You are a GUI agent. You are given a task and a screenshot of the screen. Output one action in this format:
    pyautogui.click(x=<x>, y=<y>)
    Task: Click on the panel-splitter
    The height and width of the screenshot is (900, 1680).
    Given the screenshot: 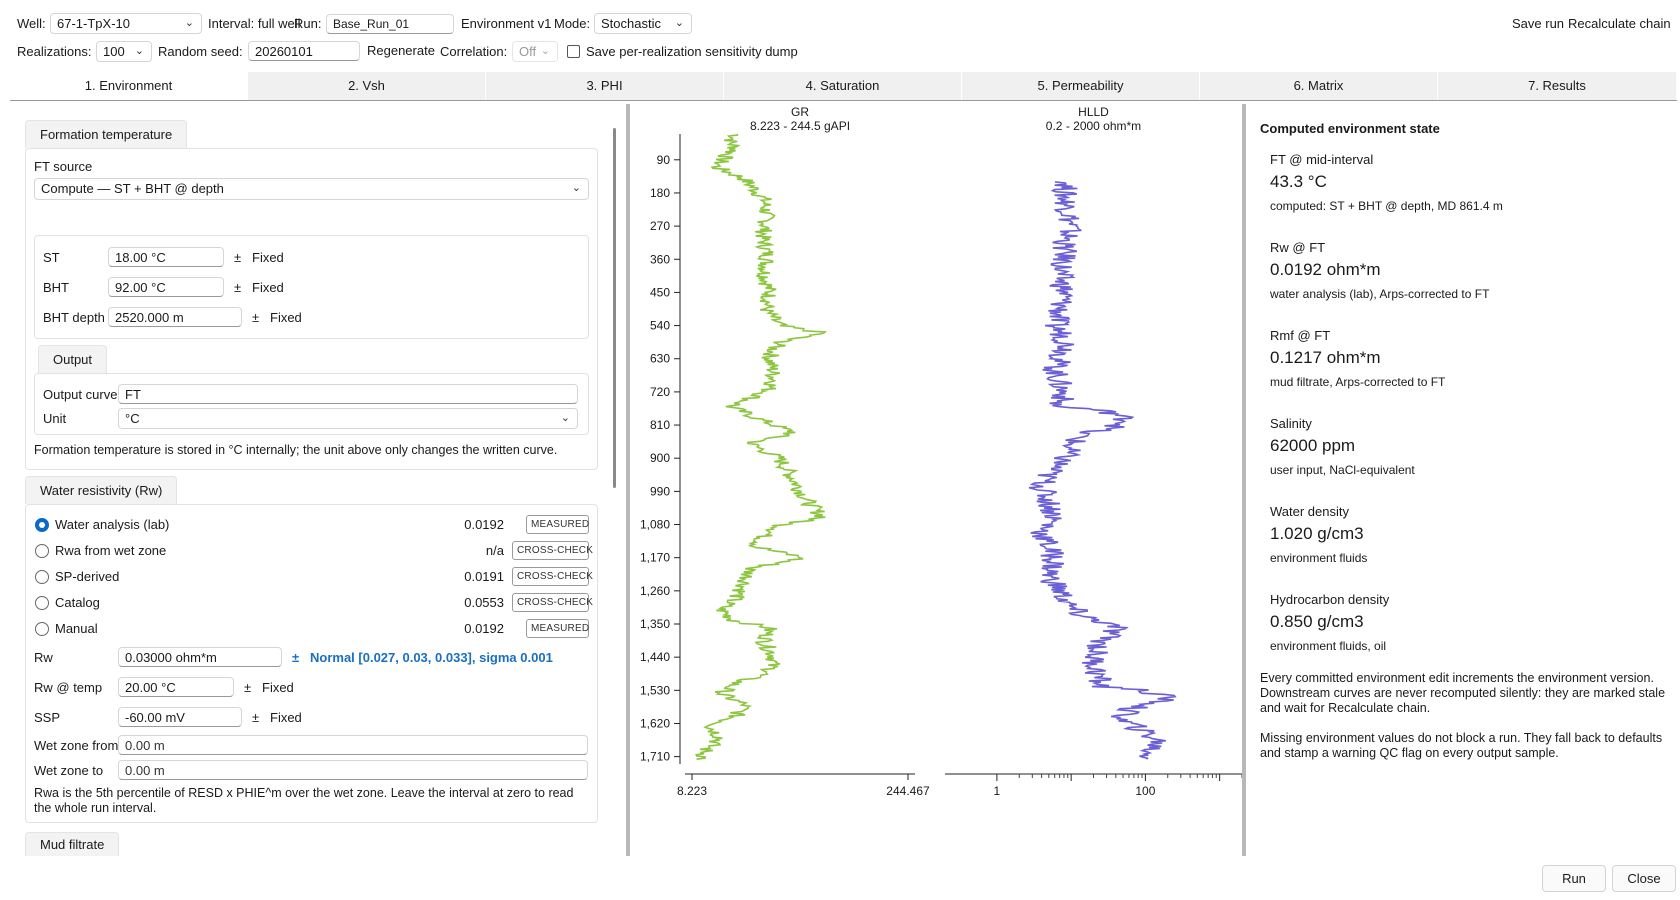 What is the action you would take?
    pyautogui.click(x=628, y=480)
    